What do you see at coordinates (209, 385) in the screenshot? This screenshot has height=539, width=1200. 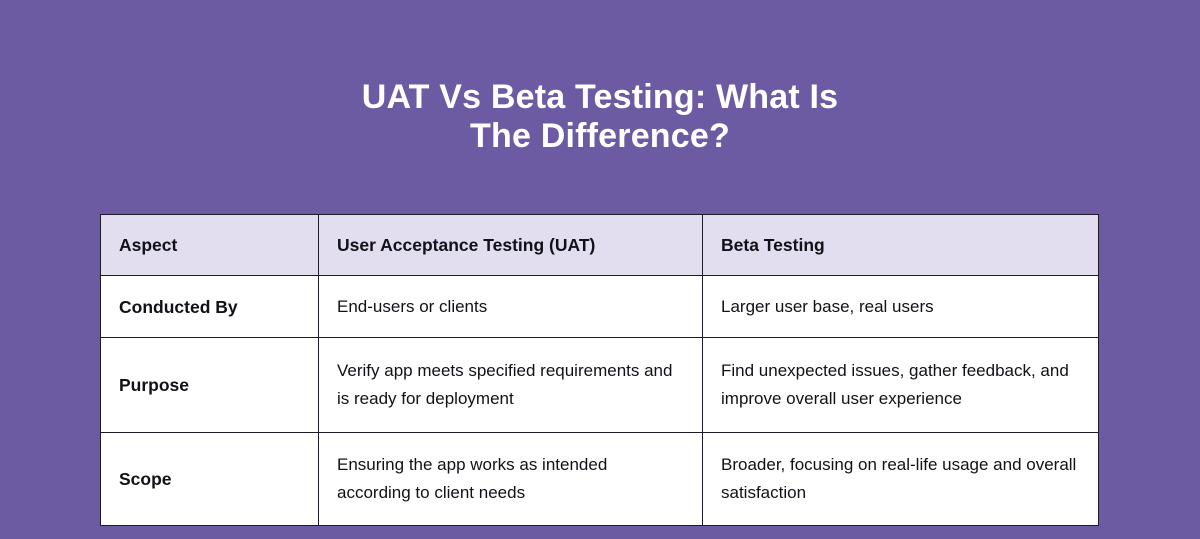 I see `row-label-purpose: Purpose` at bounding box center [209, 385].